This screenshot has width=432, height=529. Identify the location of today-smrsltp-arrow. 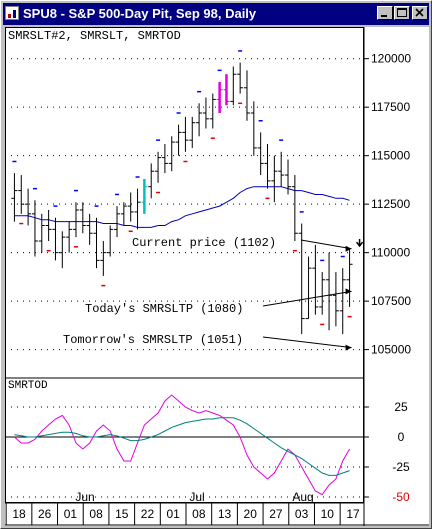
(307, 298).